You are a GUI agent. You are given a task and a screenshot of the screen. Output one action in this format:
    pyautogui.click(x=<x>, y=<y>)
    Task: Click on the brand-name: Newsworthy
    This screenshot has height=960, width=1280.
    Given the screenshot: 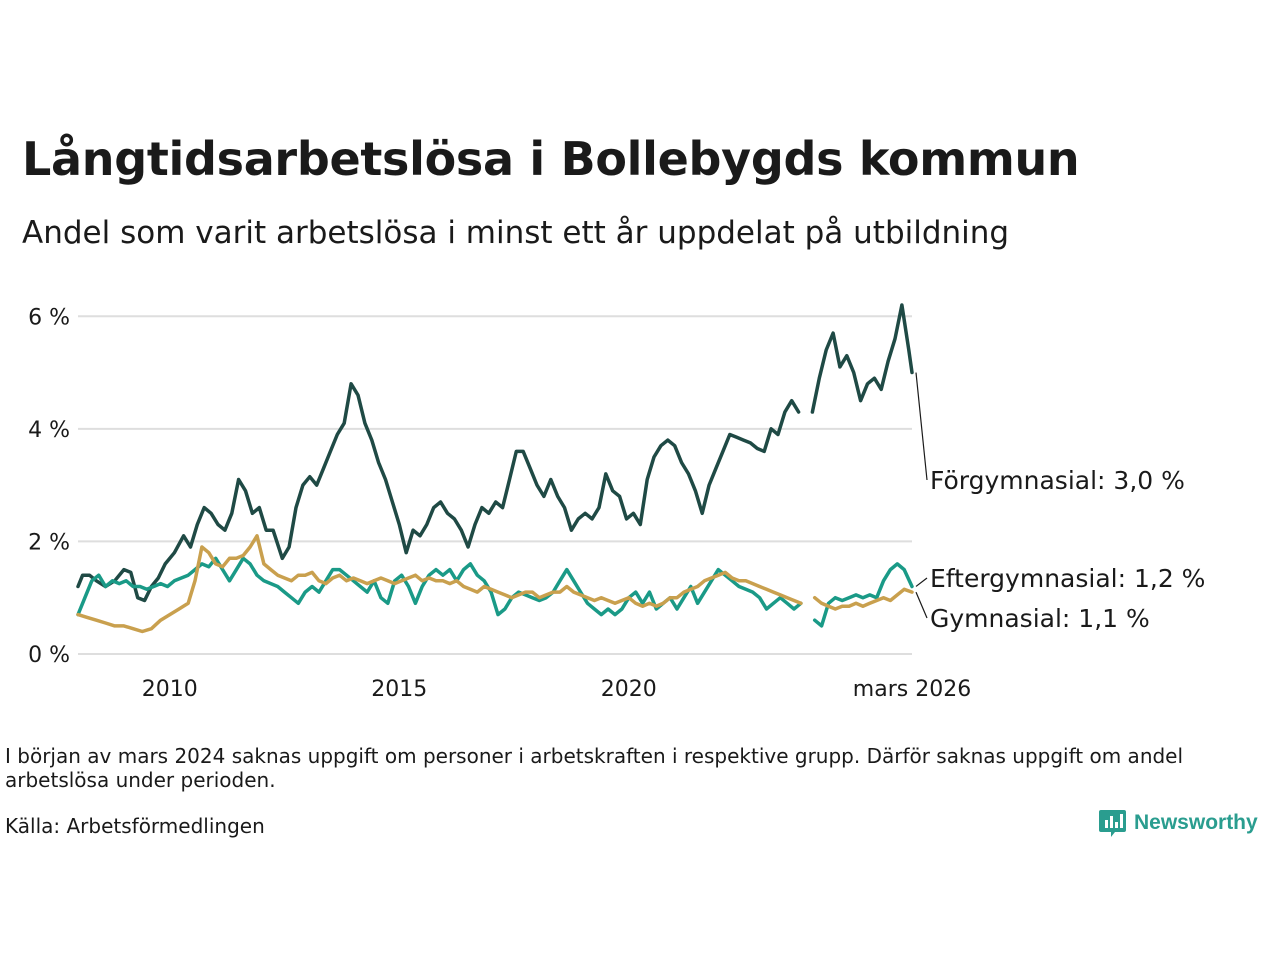 What is the action you would take?
    pyautogui.click(x=1196, y=822)
    